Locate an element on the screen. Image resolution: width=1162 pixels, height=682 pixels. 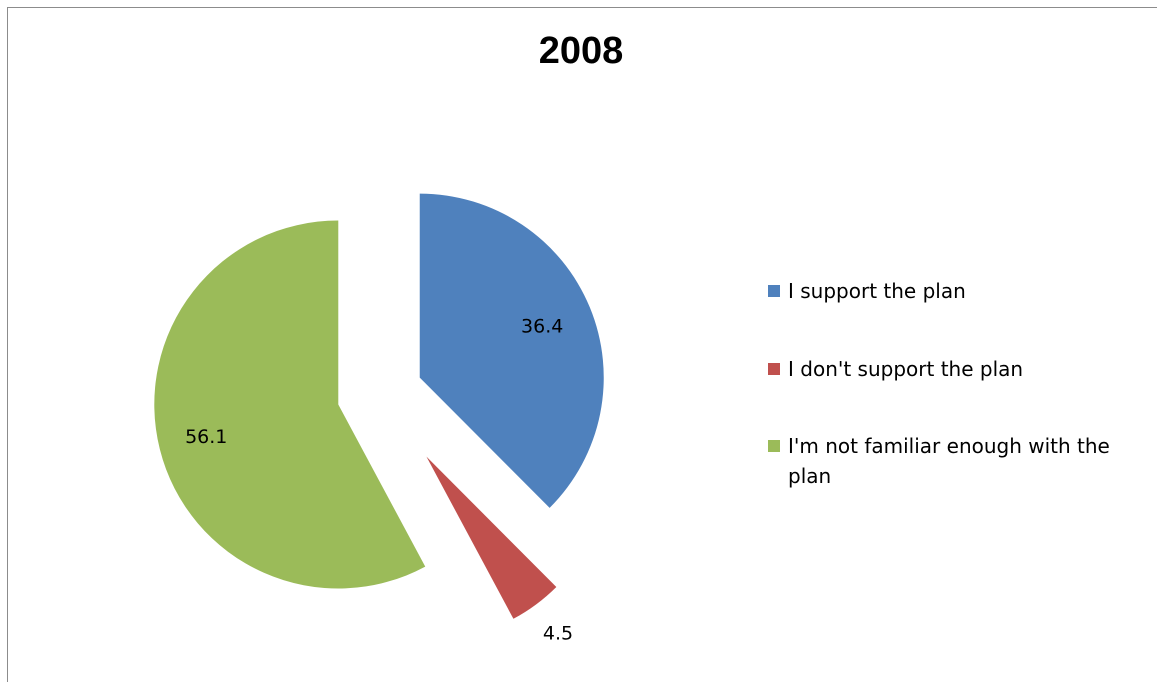
data-label-support: 36.4 is located at coordinates (542, 326).